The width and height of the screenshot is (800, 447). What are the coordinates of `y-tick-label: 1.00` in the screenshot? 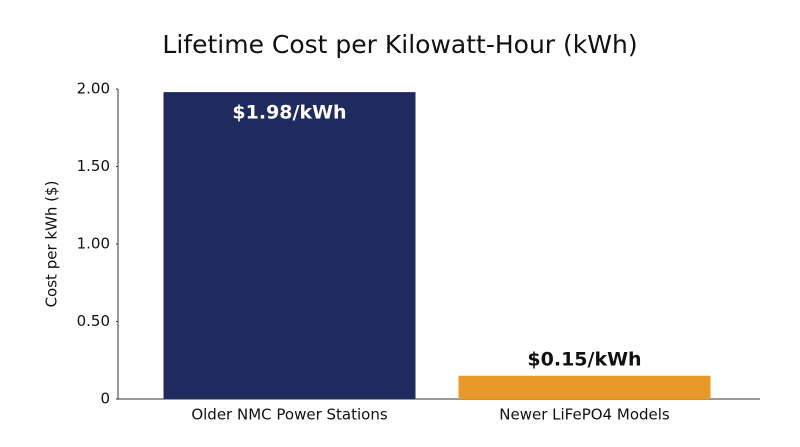 It's located at (93, 244).